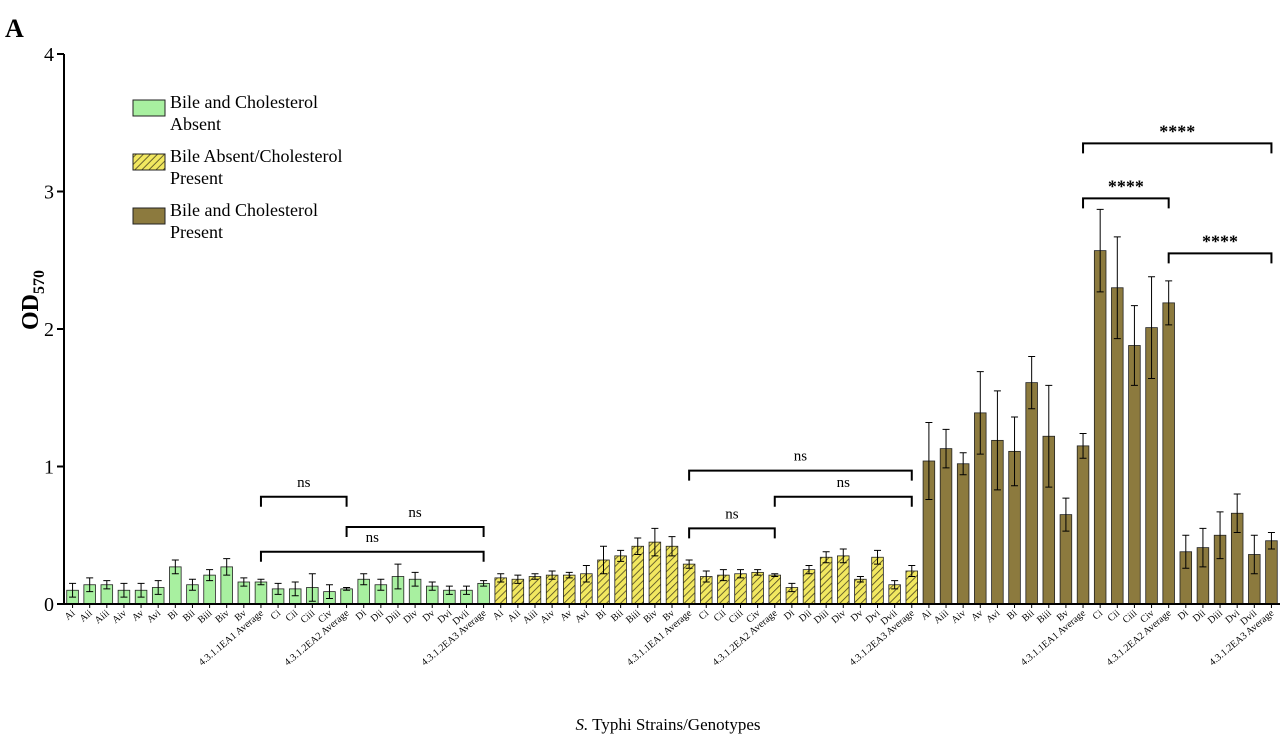 This screenshot has height=740, width=1280. What do you see at coordinates (149, 162) in the screenshot?
I see `legend-swatch-chol_only` at bounding box center [149, 162].